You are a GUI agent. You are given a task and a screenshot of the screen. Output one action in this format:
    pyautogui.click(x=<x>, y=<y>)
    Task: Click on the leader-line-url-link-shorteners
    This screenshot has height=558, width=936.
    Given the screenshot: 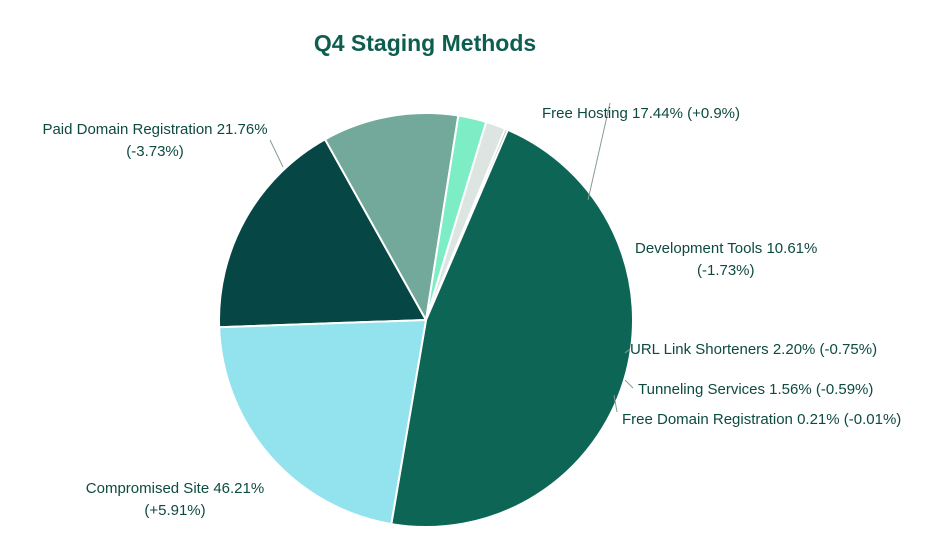 What is the action you would take?
    pyautogui.click(x=627, y=351)
    